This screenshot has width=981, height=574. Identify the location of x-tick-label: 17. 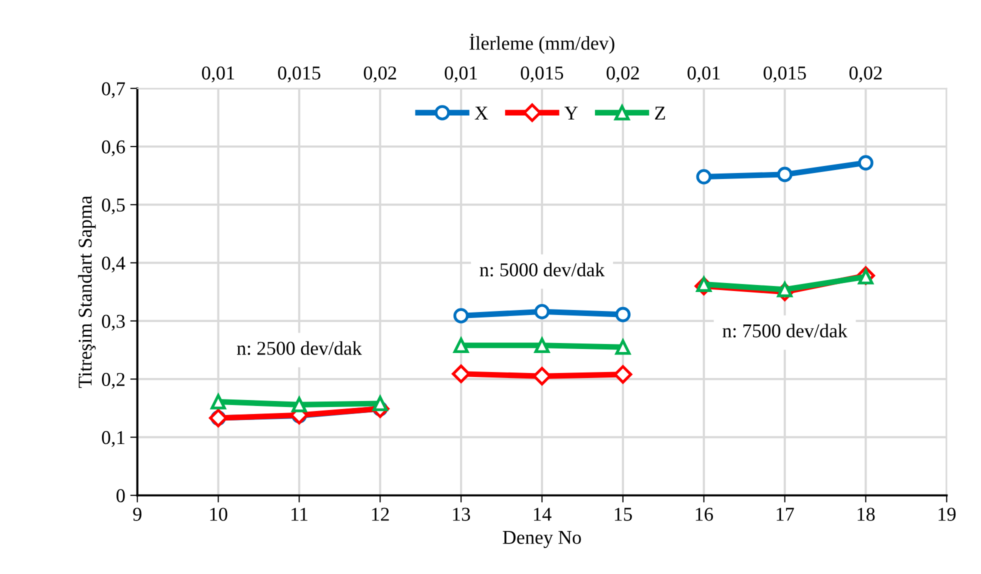
(785, 514).